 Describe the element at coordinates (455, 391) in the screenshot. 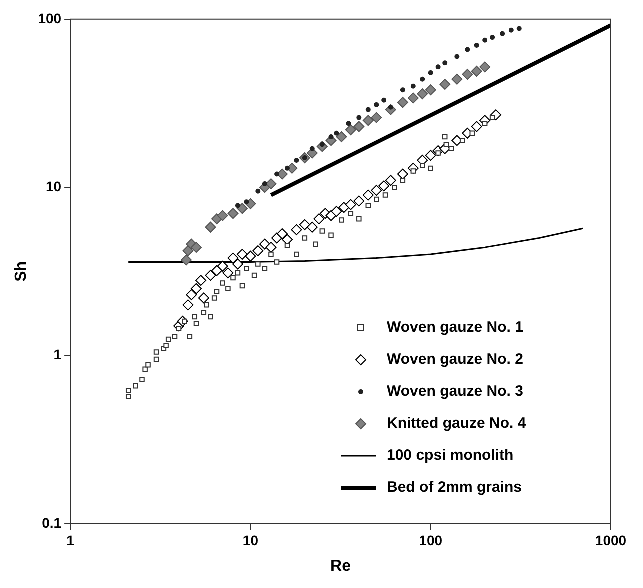

I see `legend-label: Woven gauze No. 3` at that location.